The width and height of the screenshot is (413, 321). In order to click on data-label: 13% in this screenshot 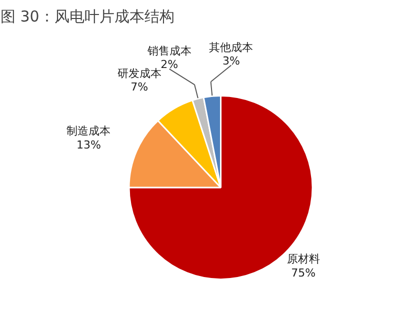, I will do `click(88, 145)`.